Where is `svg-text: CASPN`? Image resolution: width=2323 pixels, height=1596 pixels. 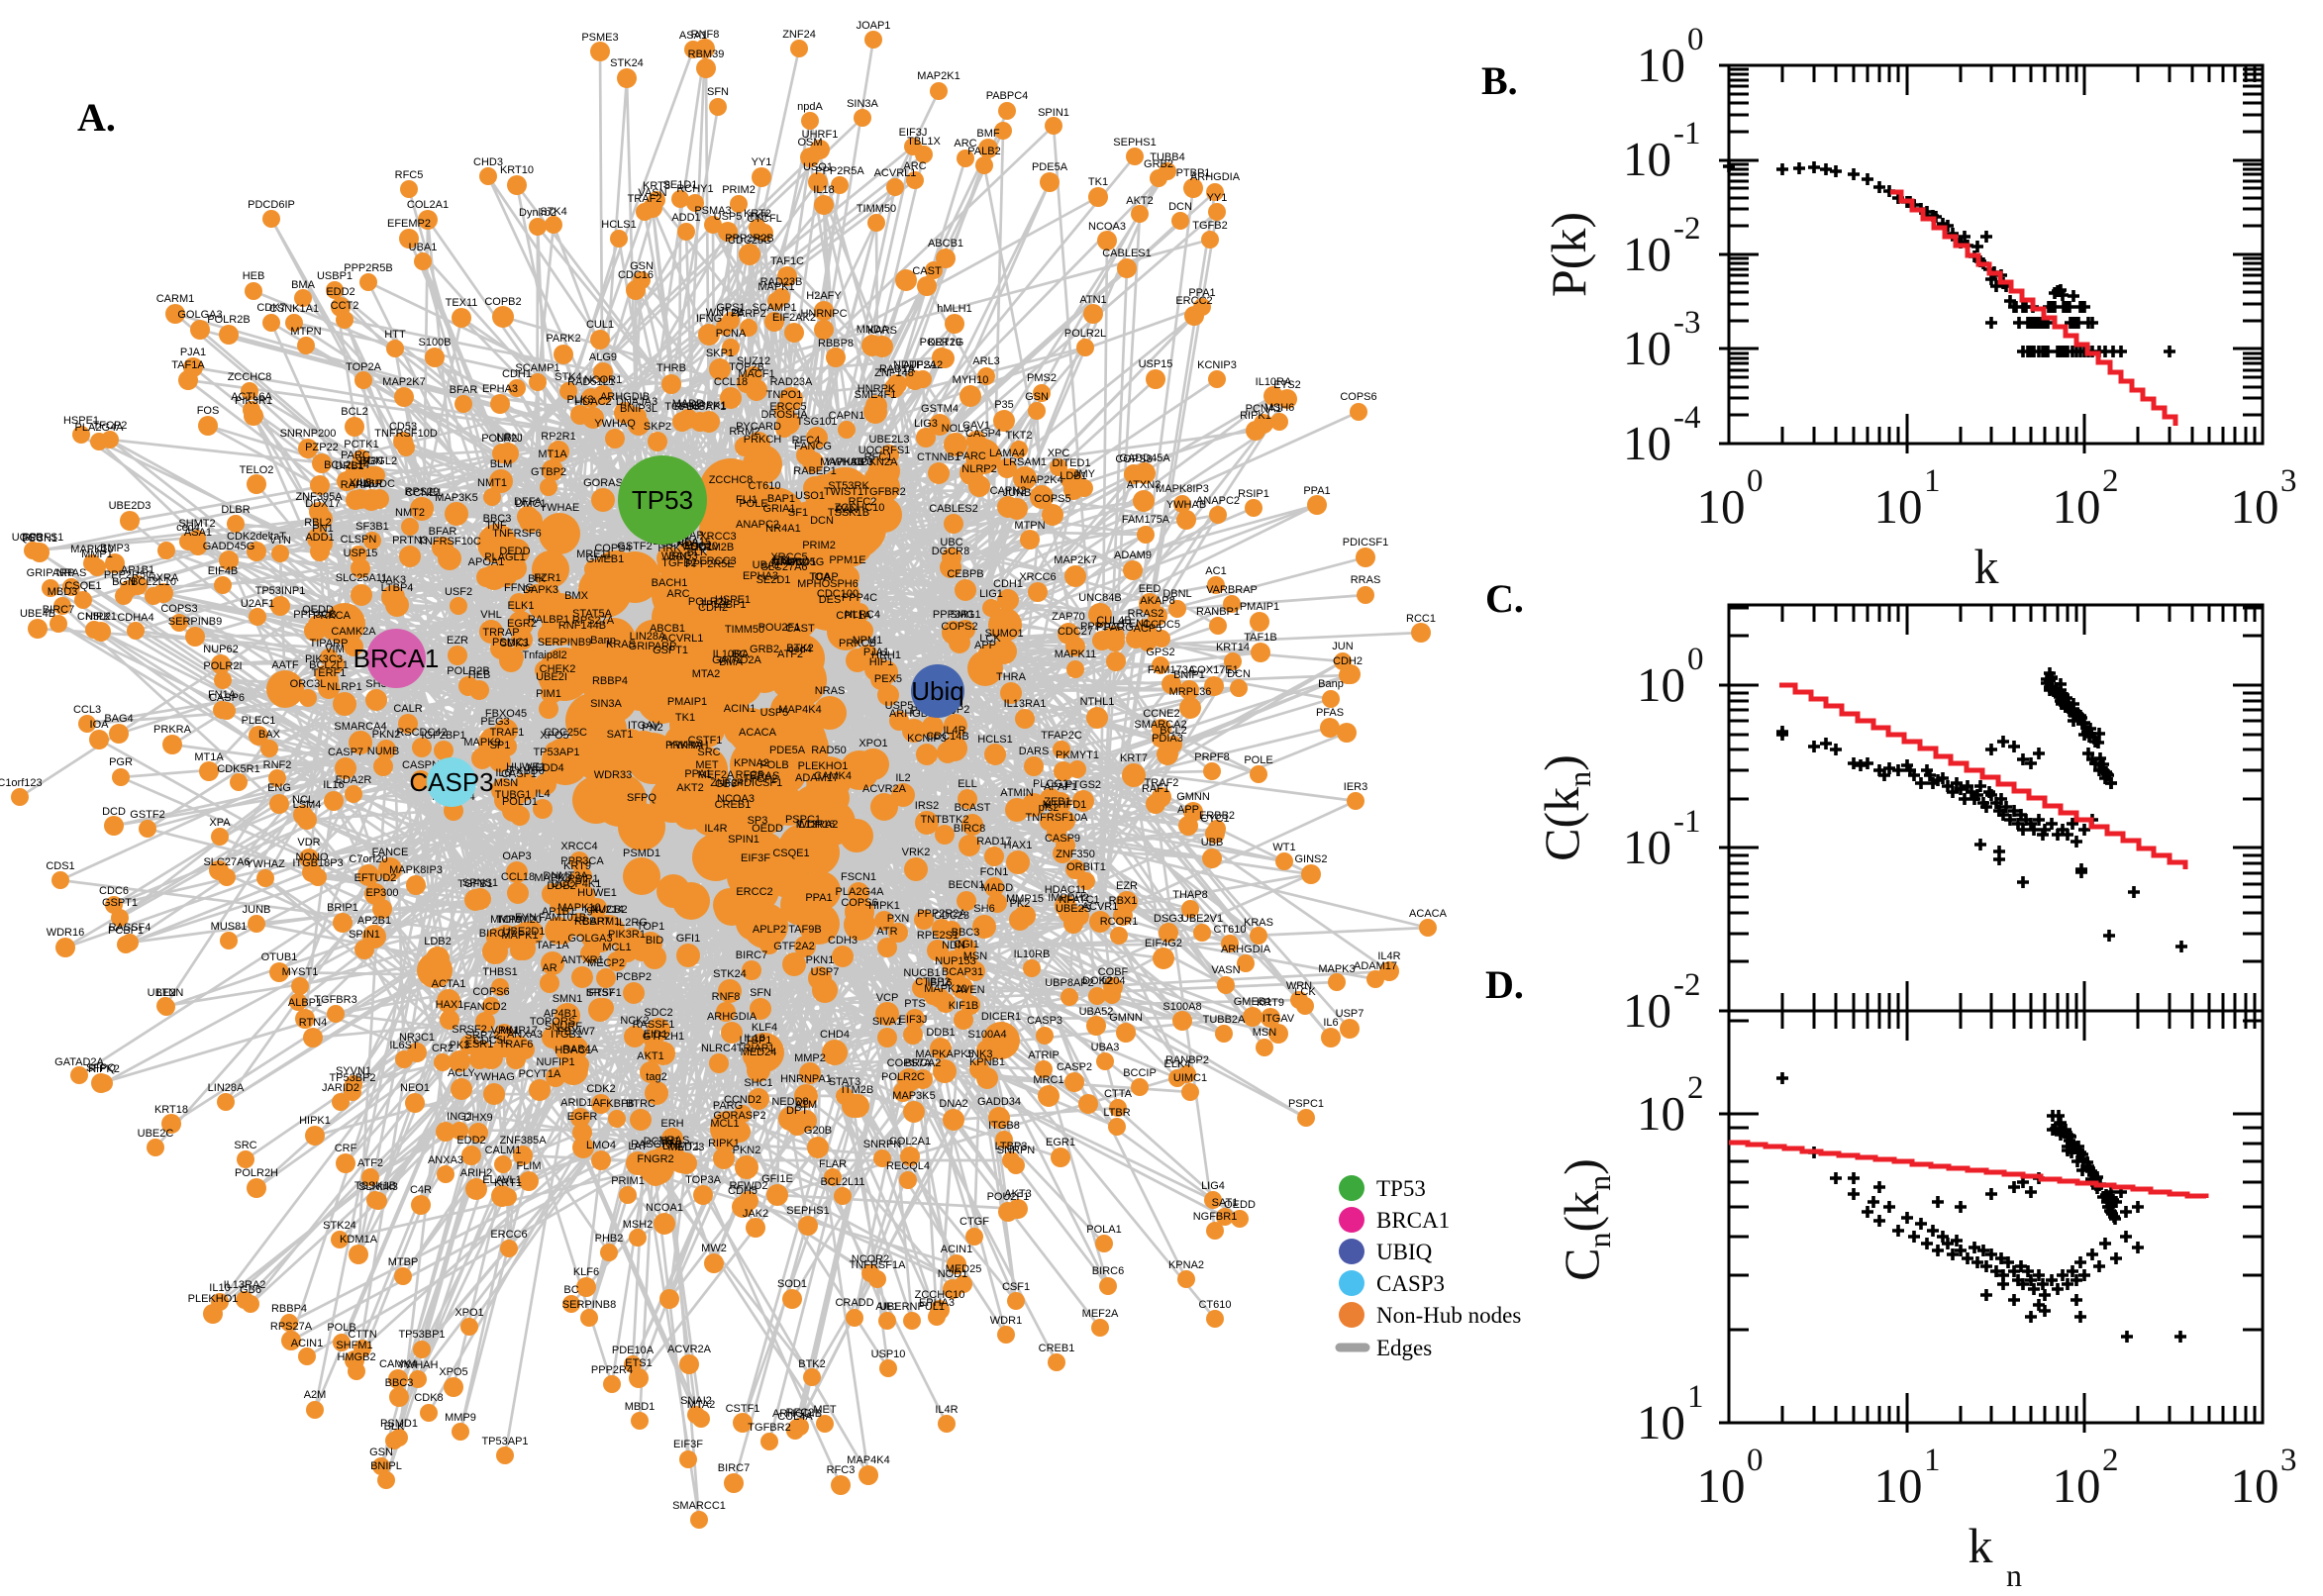 svg-text: CASPN is located at coordinates (421, 765).